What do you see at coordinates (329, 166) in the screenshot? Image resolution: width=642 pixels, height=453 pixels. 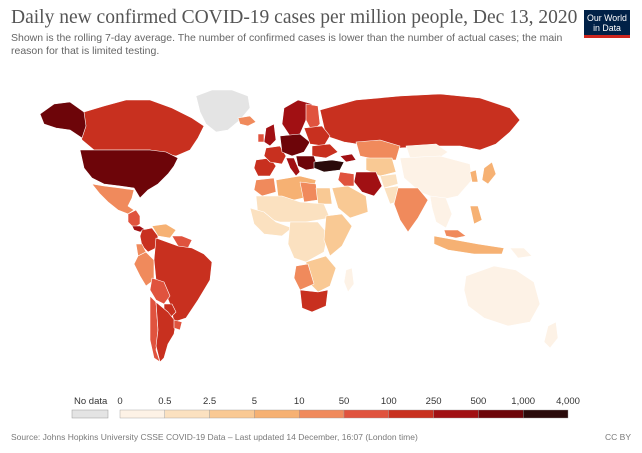 I see `region-turkey` at bounding box center [329, 166].